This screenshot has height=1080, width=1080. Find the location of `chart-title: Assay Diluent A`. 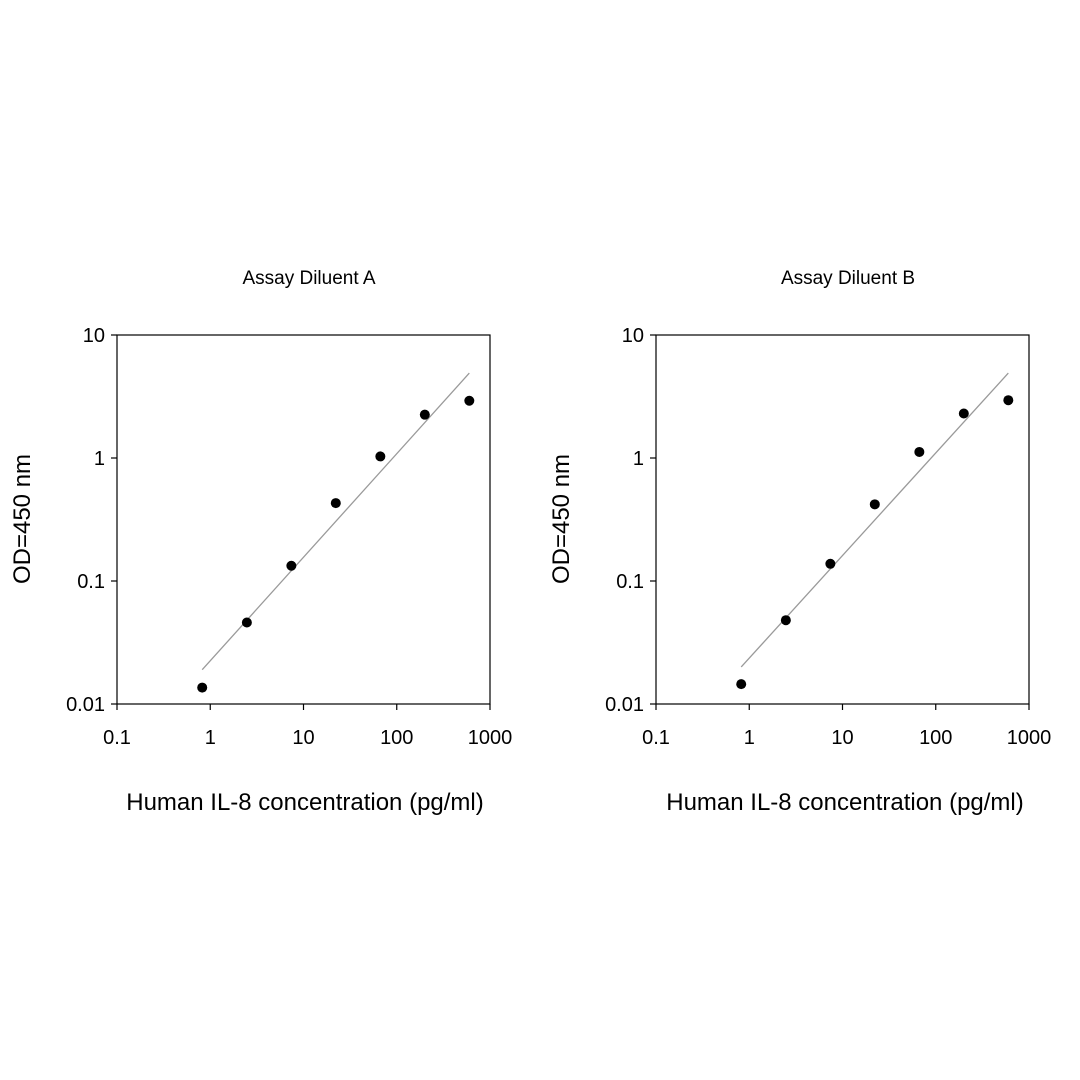

chart-title: Assay Diluent A is located at coordinates (308, 278).